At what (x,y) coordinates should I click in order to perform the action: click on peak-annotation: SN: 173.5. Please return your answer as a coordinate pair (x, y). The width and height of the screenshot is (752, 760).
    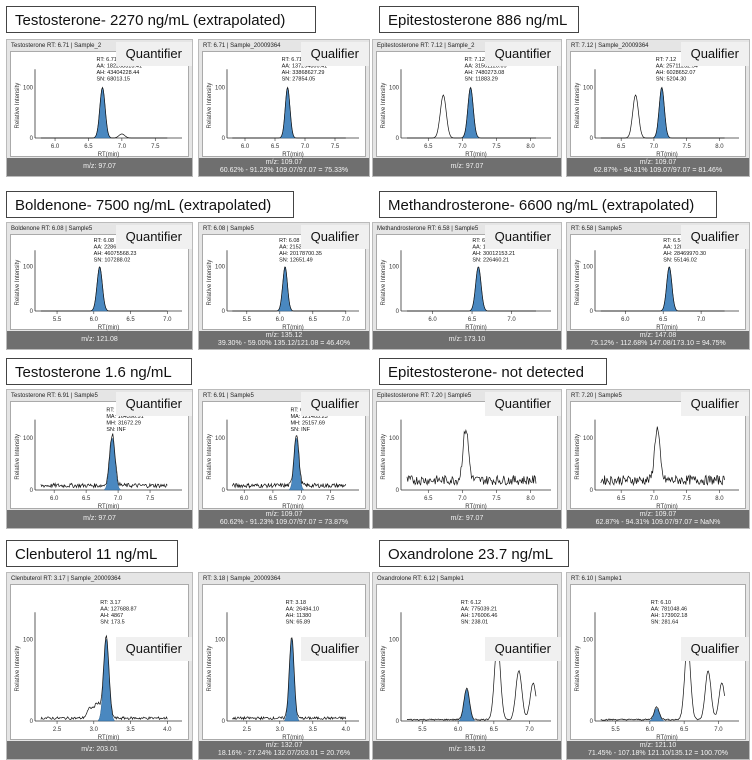
    Looking at the image, I should click on (112, 623).